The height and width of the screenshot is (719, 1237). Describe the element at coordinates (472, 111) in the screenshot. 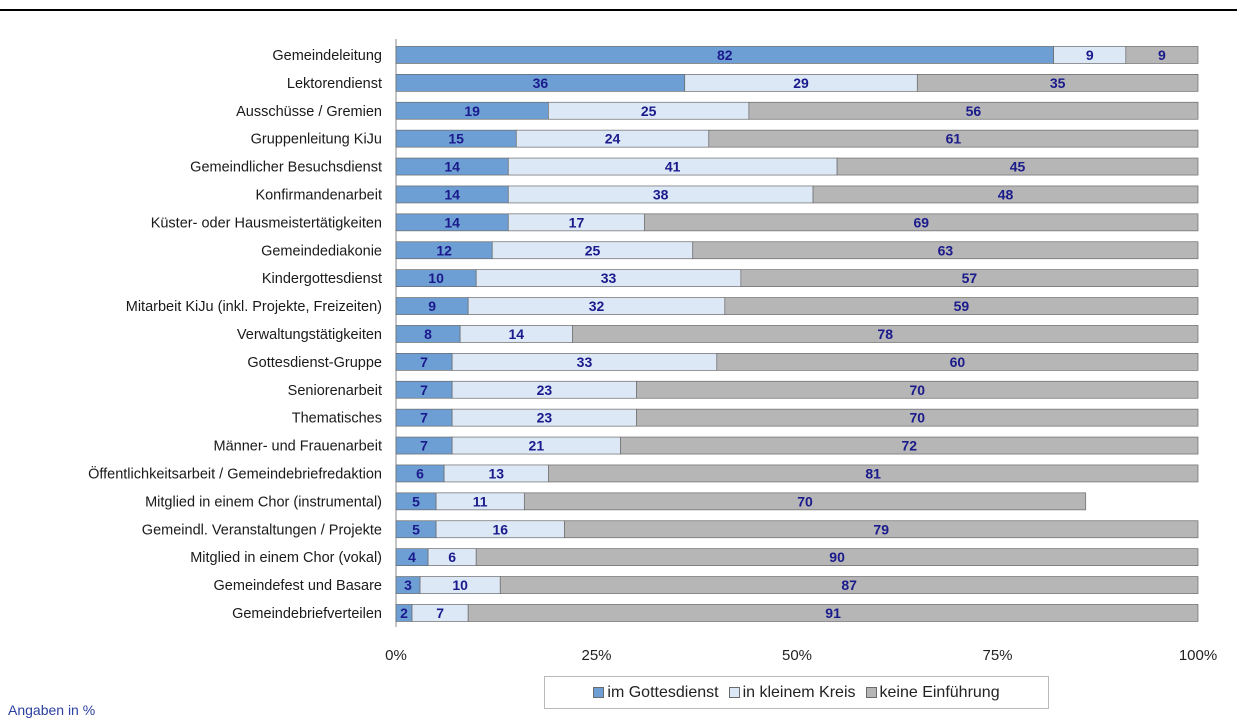

I see `data-label: 19` at that location.